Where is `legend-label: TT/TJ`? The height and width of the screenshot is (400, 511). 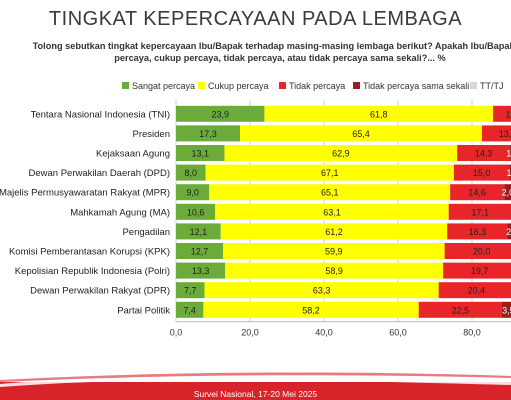
legend-label: TT/TJ is located at coordinates (492, 86).